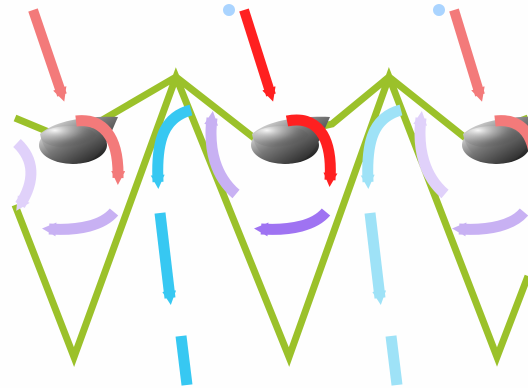  I want to click on support-line-left, so click(203, 144).